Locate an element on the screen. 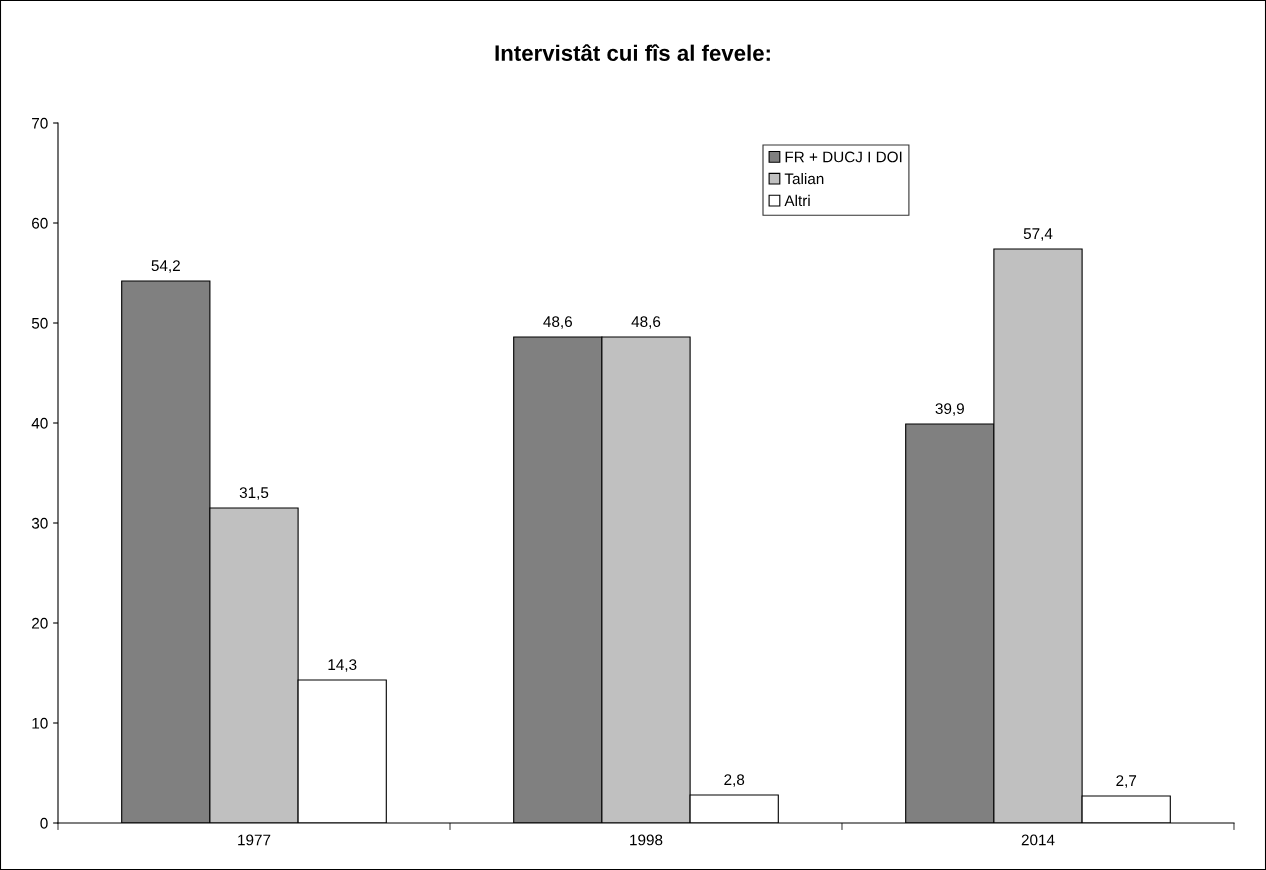 The height and width of the screenshot is (870, 1266). data-label: 31,5 is located at coordinates (254, 493).